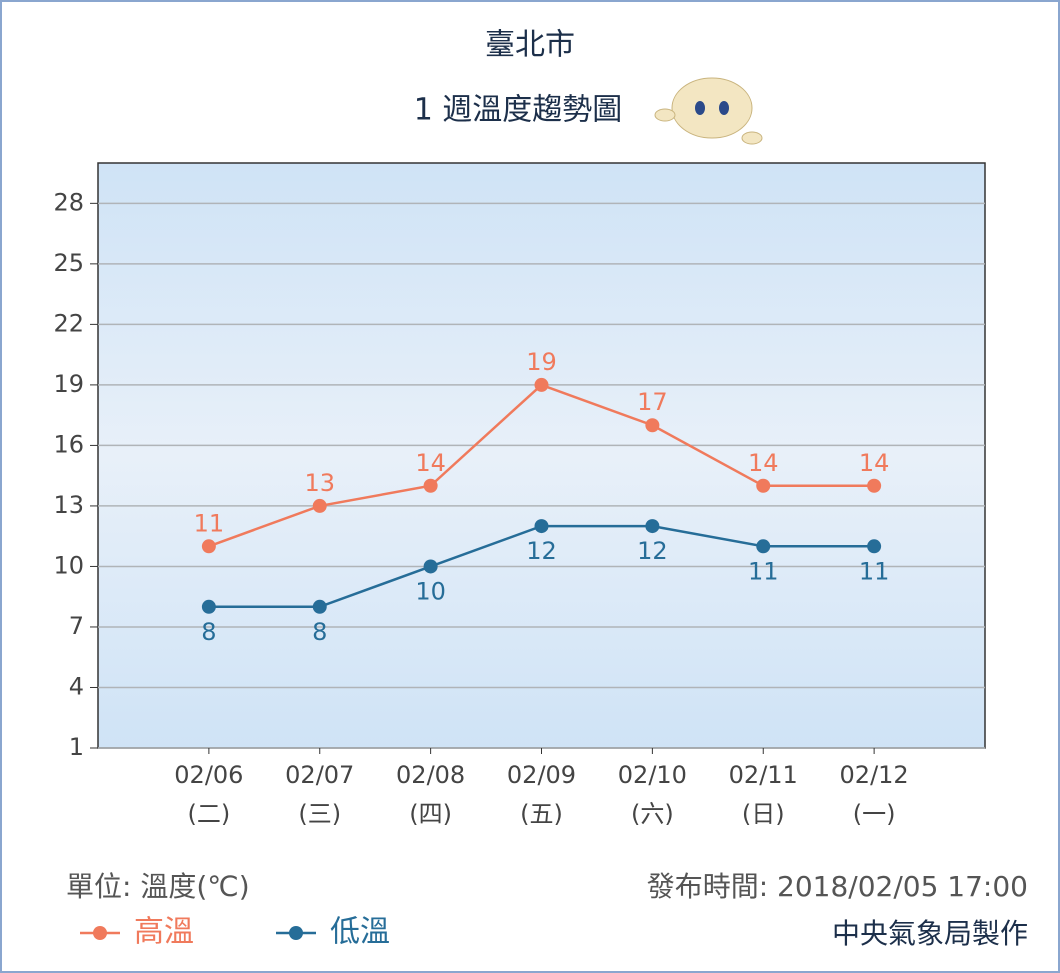 The width and height of the screenshot is (1060, 973). What do you see at coordinates (68, 202) in the screenshot?
I see `y-tick-label: 28` at bounding box center [68, 202].